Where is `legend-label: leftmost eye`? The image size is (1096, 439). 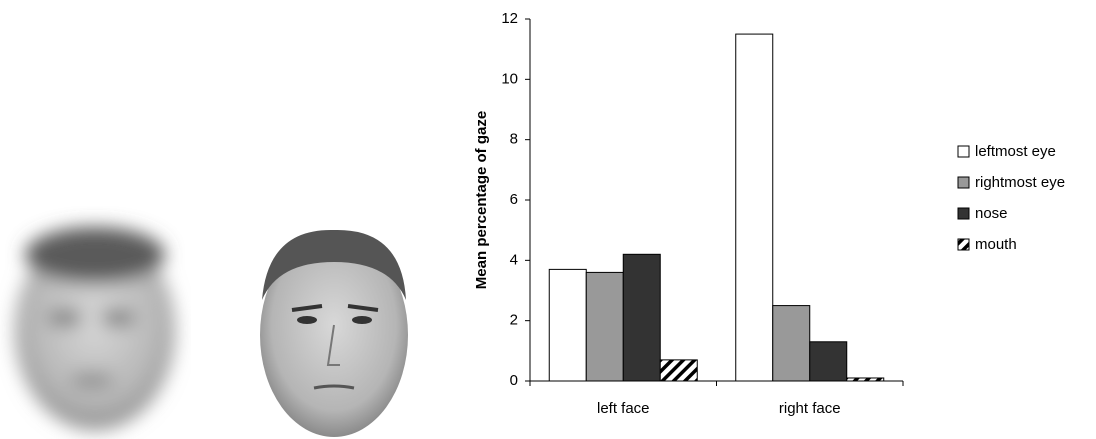 legend-label: leftmost eye is located at coordinates (1015, 151).